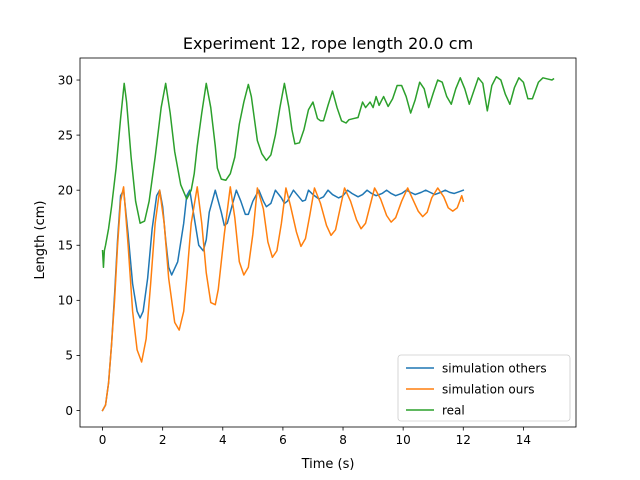 The width and height of the screenshot is (640, 480). Describe the element at coordinates (65, 301) in the screenshot. I see `y-tick-label: 10` at that location.